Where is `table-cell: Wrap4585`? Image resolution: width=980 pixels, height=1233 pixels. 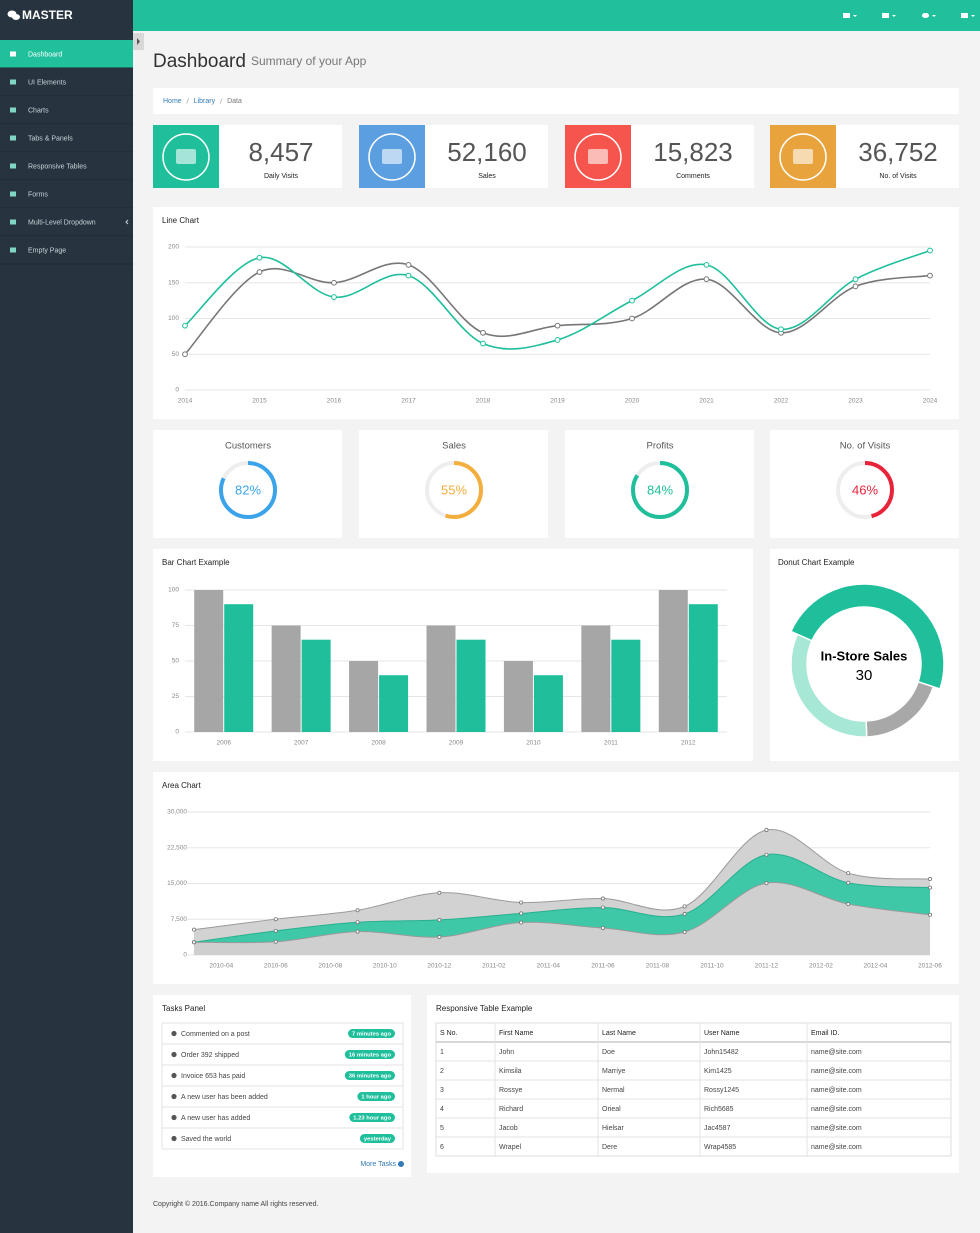
table-cell: Wrap4585 is located at coordinates (720, 1147).